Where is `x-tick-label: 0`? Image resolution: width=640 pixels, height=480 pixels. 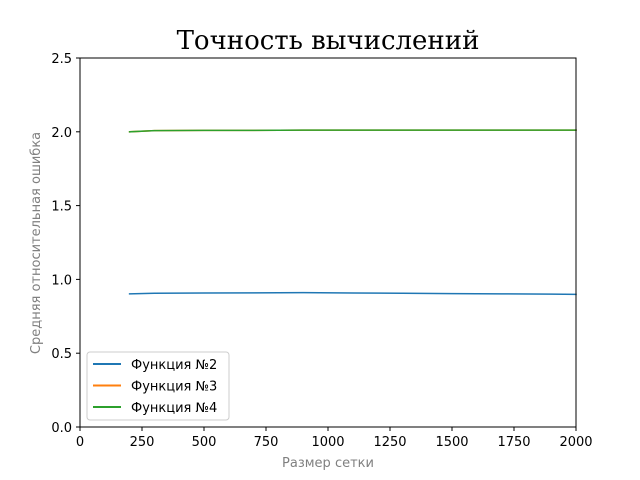
x-tick-label: 0 is located at coordinates (80, 442).